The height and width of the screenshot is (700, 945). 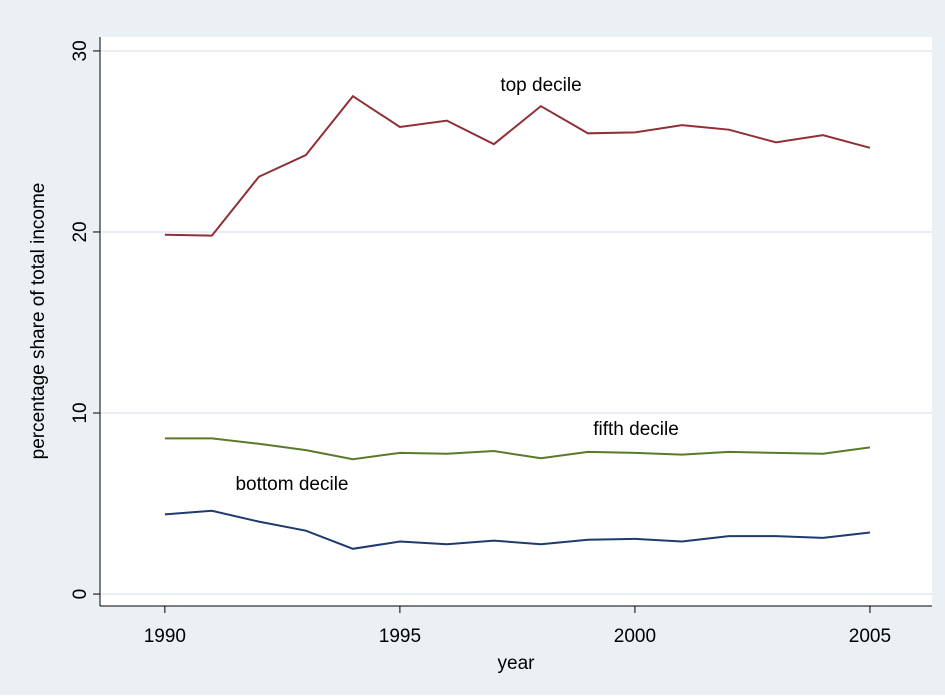 I want to click on x-tick-label: 2005, so click(x=870, y=636).